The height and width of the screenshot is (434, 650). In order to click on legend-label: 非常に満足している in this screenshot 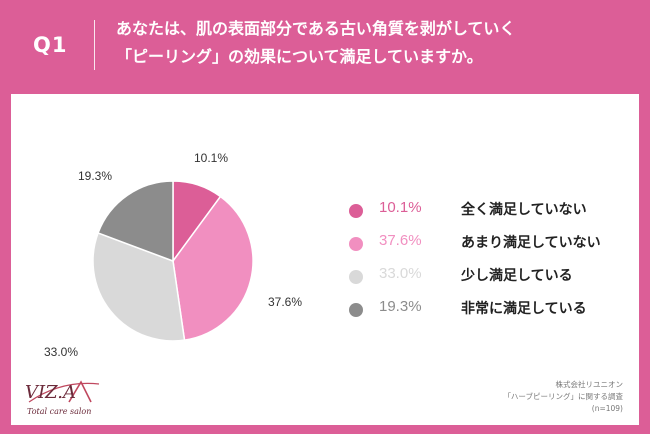, I will do `click(524, 309)`.